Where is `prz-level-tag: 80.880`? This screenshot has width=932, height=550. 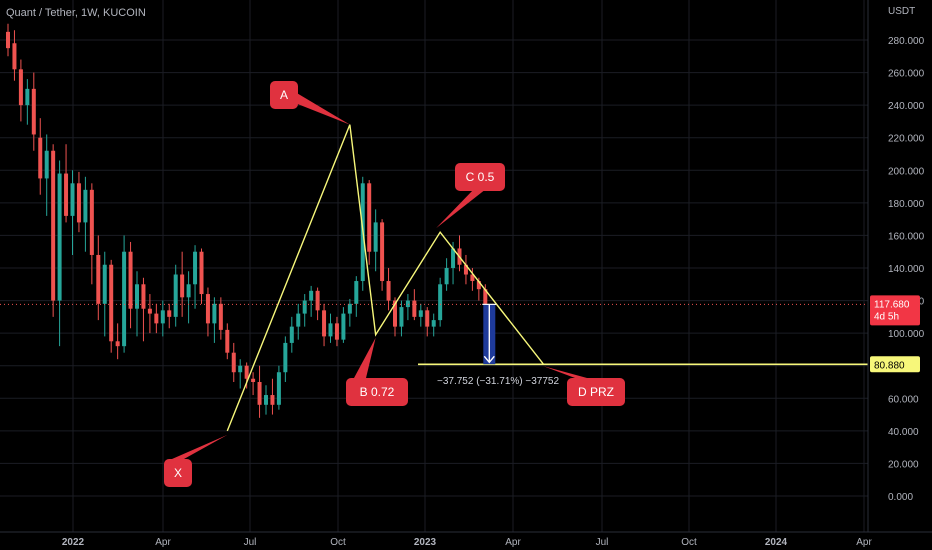 prz-level-tag: 80.880 is located at coordinates (895, 364).